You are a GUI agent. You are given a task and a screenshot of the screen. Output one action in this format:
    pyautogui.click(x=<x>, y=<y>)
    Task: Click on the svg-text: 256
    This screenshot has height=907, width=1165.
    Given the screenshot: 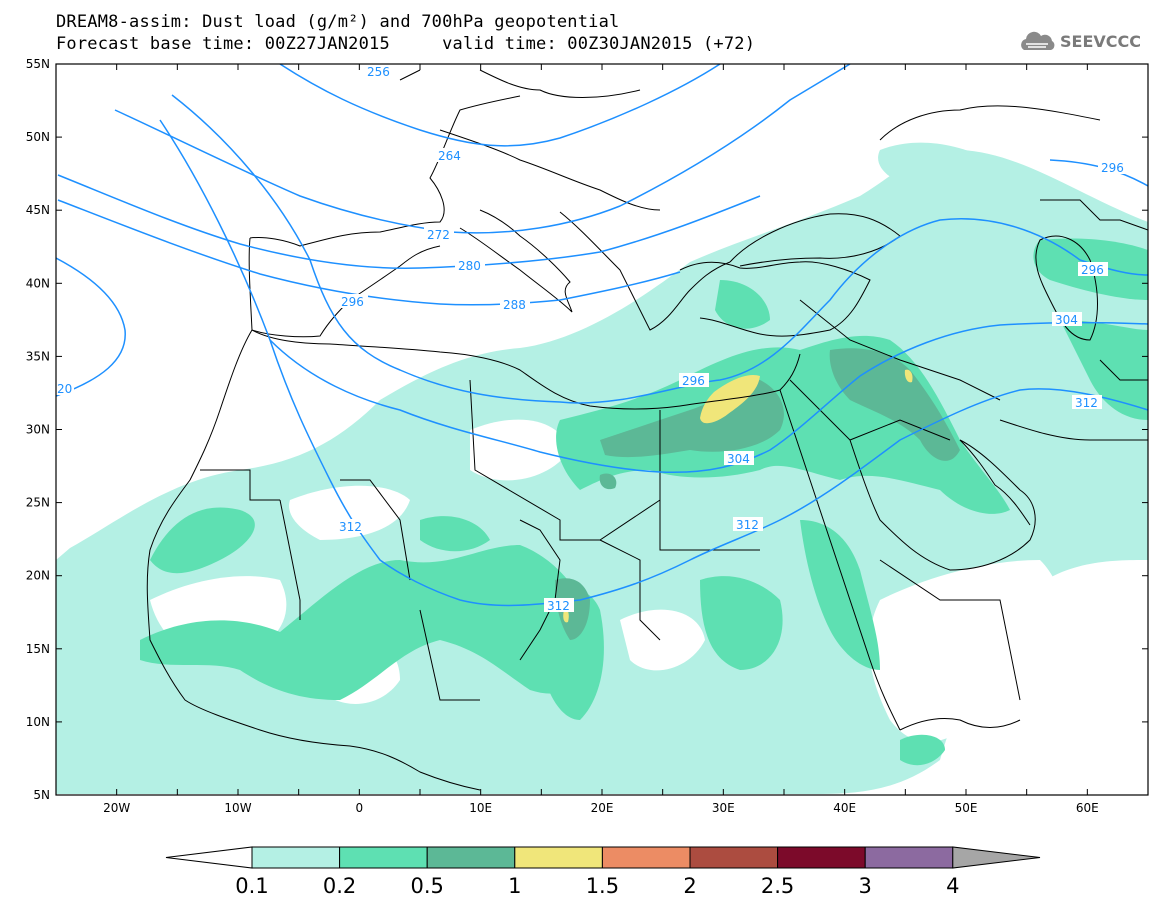 What is the action you would take?
    pyautogui.click(x=378, y=72)
    